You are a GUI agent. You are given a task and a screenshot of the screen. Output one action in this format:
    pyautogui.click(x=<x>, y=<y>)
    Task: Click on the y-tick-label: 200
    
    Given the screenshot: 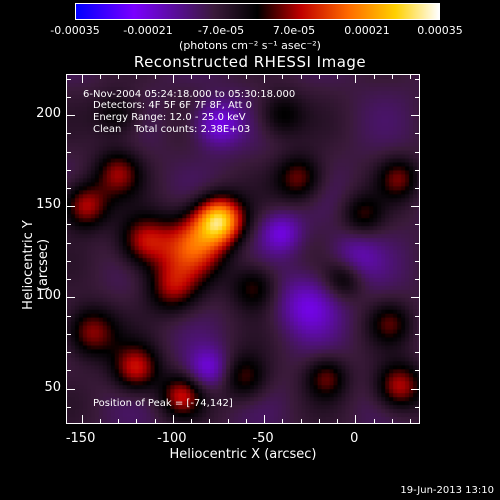 What is the action you would take?
    pyautogui.click(x=48, y=114)
    